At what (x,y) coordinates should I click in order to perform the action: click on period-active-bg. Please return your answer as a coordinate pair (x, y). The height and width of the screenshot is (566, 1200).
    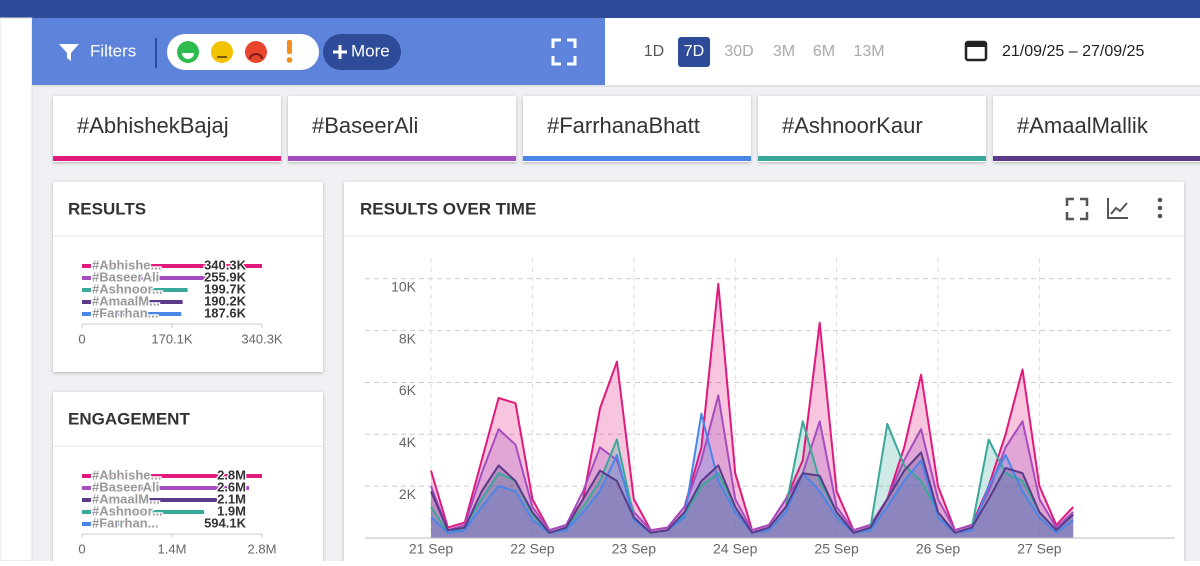
    Looking at the image, I should click on (694, 52).